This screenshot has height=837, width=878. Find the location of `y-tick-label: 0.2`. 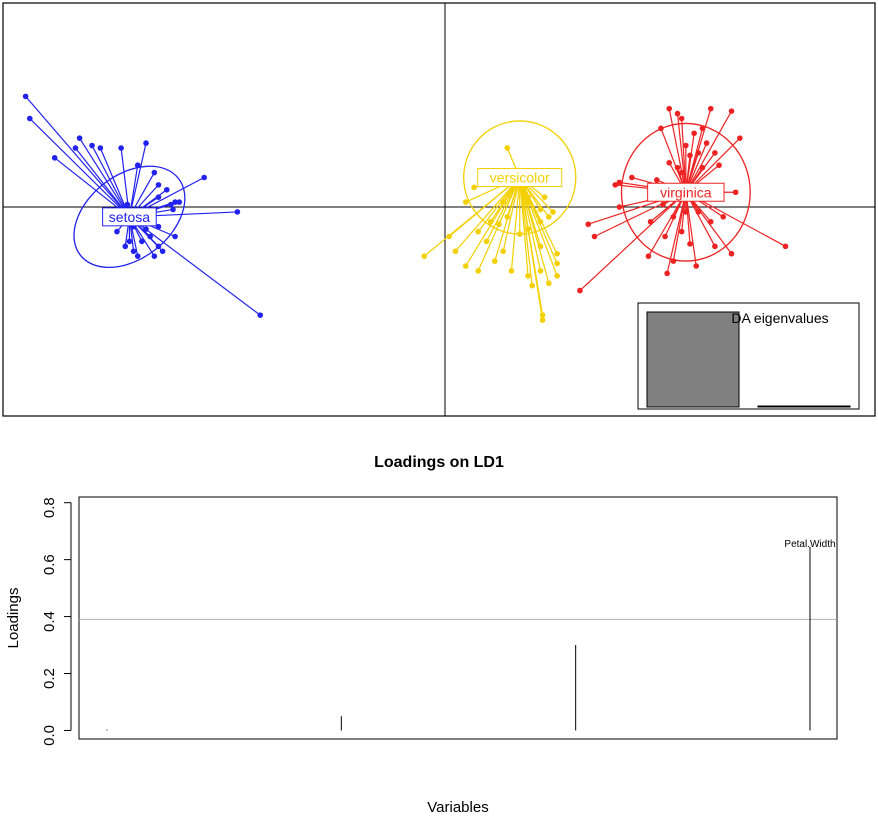

y-tick-label: 0.2 is located at coordinates (49, 678).